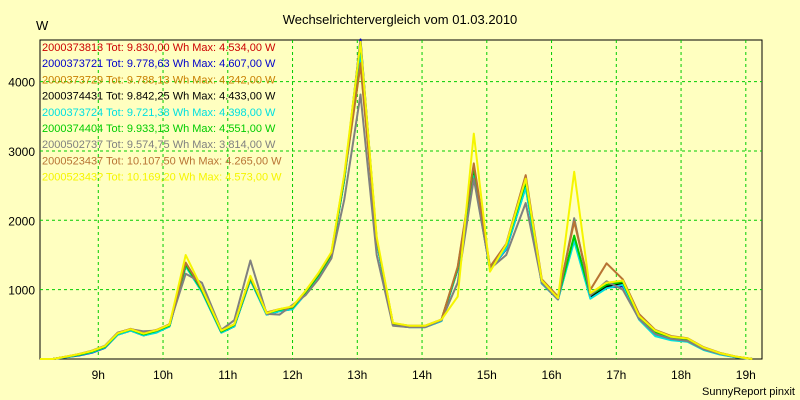 The width and height of the screenshot is (800, 400). I want to click on x-tick-label: 9h, so click(98, 375).